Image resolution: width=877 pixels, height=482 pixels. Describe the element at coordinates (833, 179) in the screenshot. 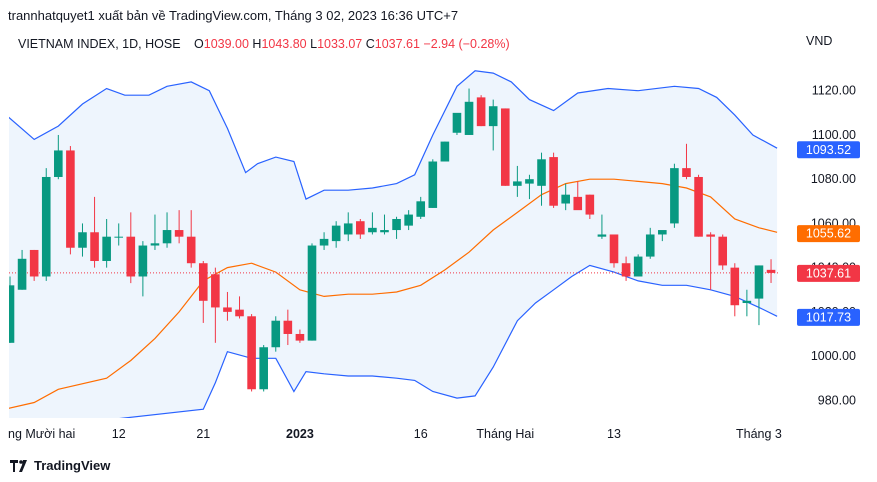

I see `y-tick-label: 1080.00` at that location.